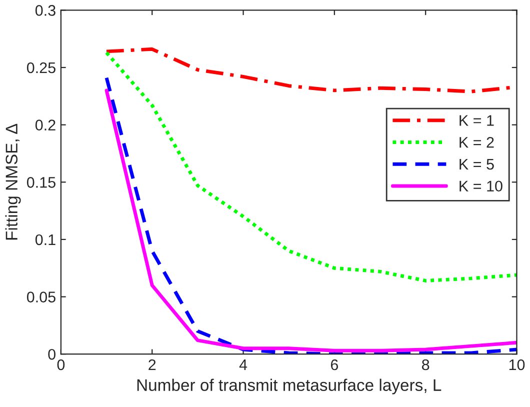 Image resolution: width=530 pixels, height=407 pixels. I want to click on legend-label: K = 1, so click(477, 120).